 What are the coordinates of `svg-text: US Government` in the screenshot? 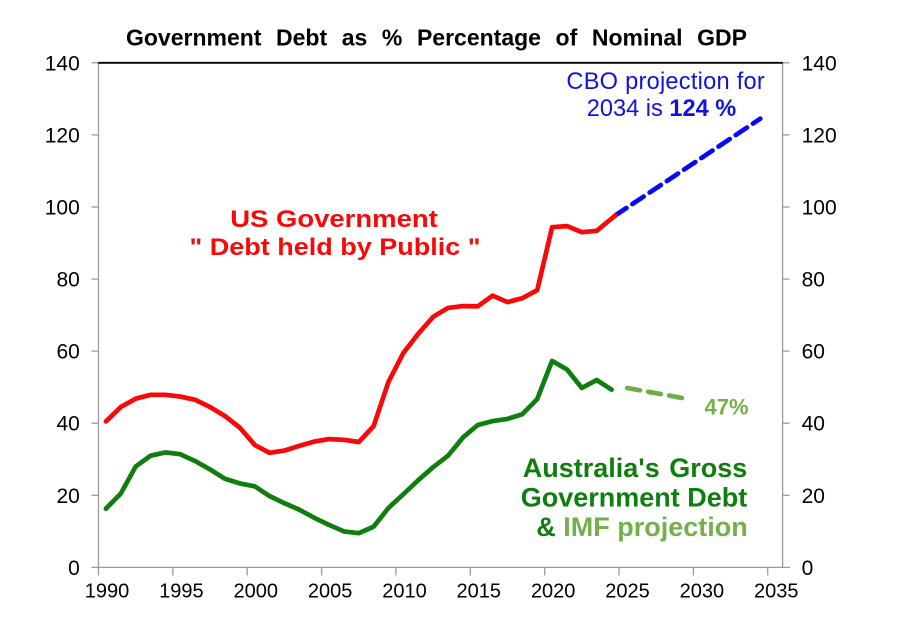 It's located at (334, 220).